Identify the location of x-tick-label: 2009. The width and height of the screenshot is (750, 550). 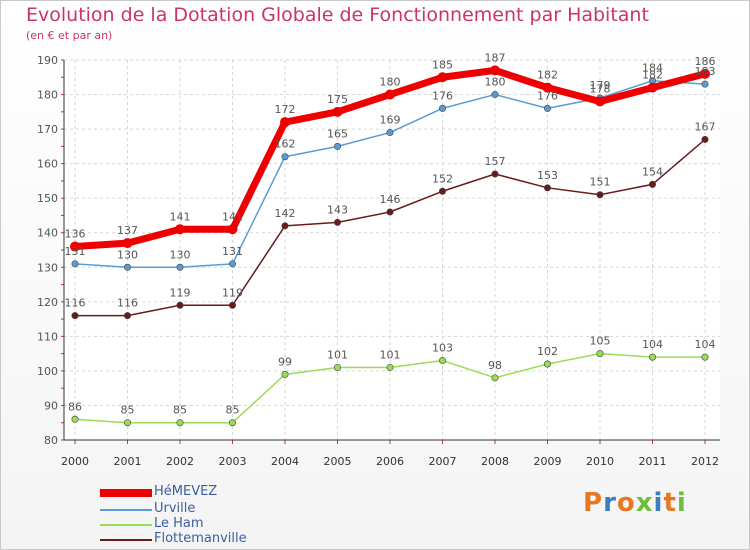
(548, 461).